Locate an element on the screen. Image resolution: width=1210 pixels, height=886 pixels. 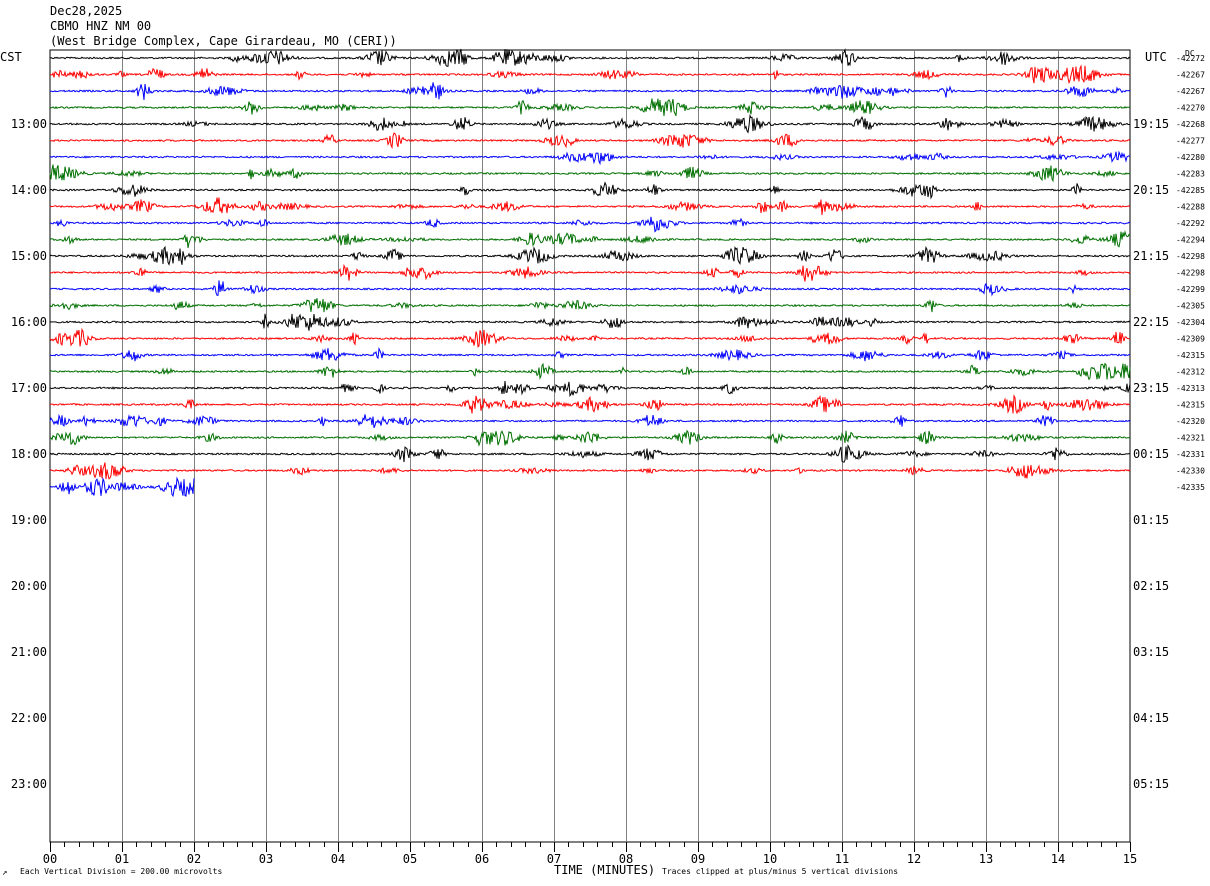
x-tick-label: 10 is located at coordinates (770, 859).